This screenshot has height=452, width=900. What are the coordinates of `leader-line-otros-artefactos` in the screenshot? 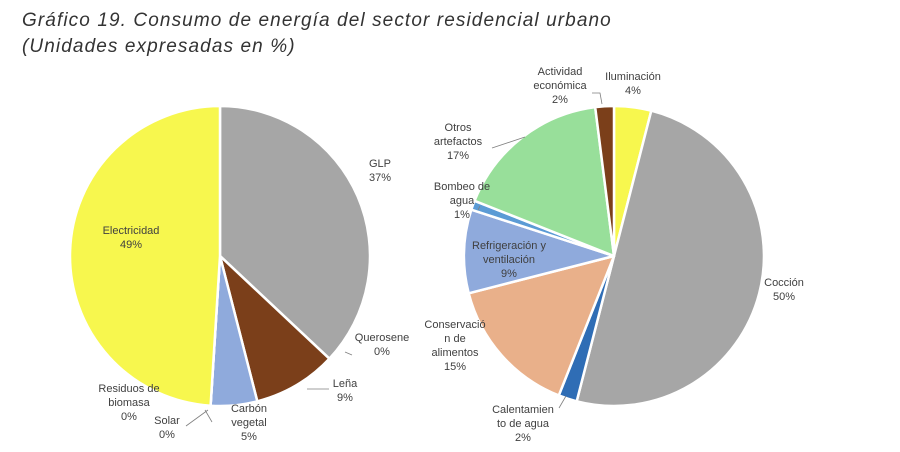 It's located at (508, 142).